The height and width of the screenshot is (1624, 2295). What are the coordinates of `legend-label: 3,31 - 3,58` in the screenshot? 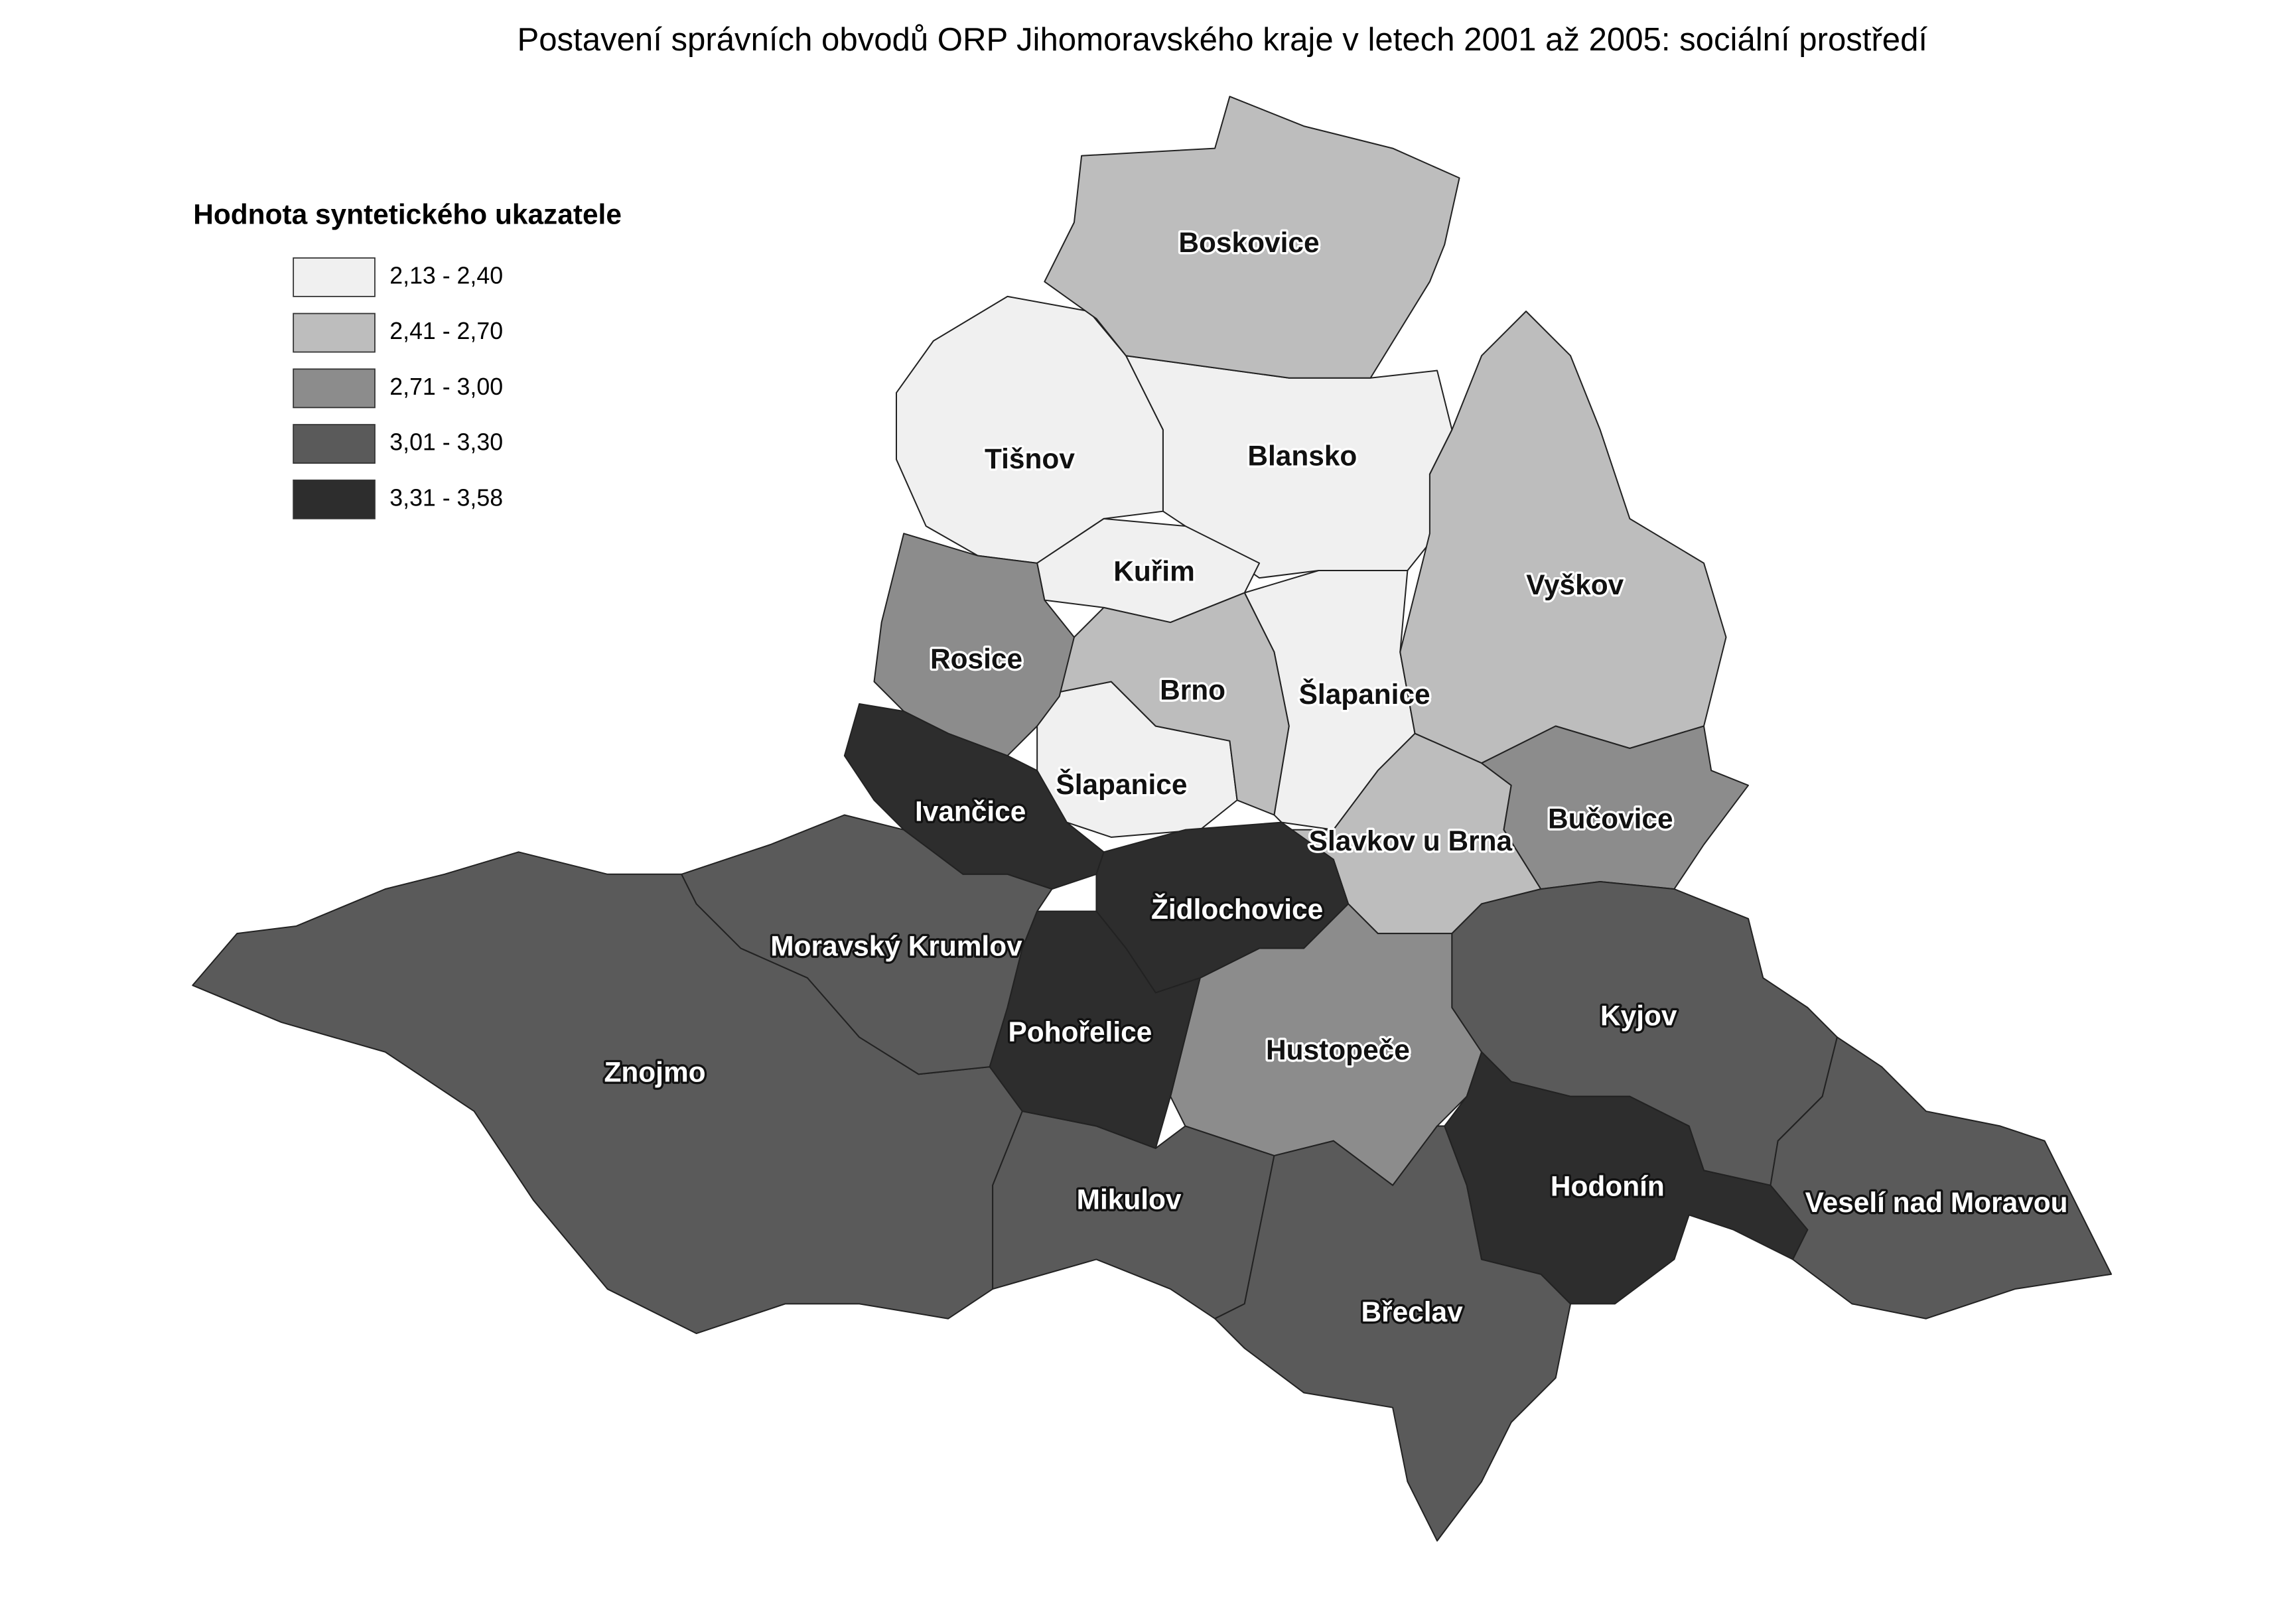 It's located at (446, 497).